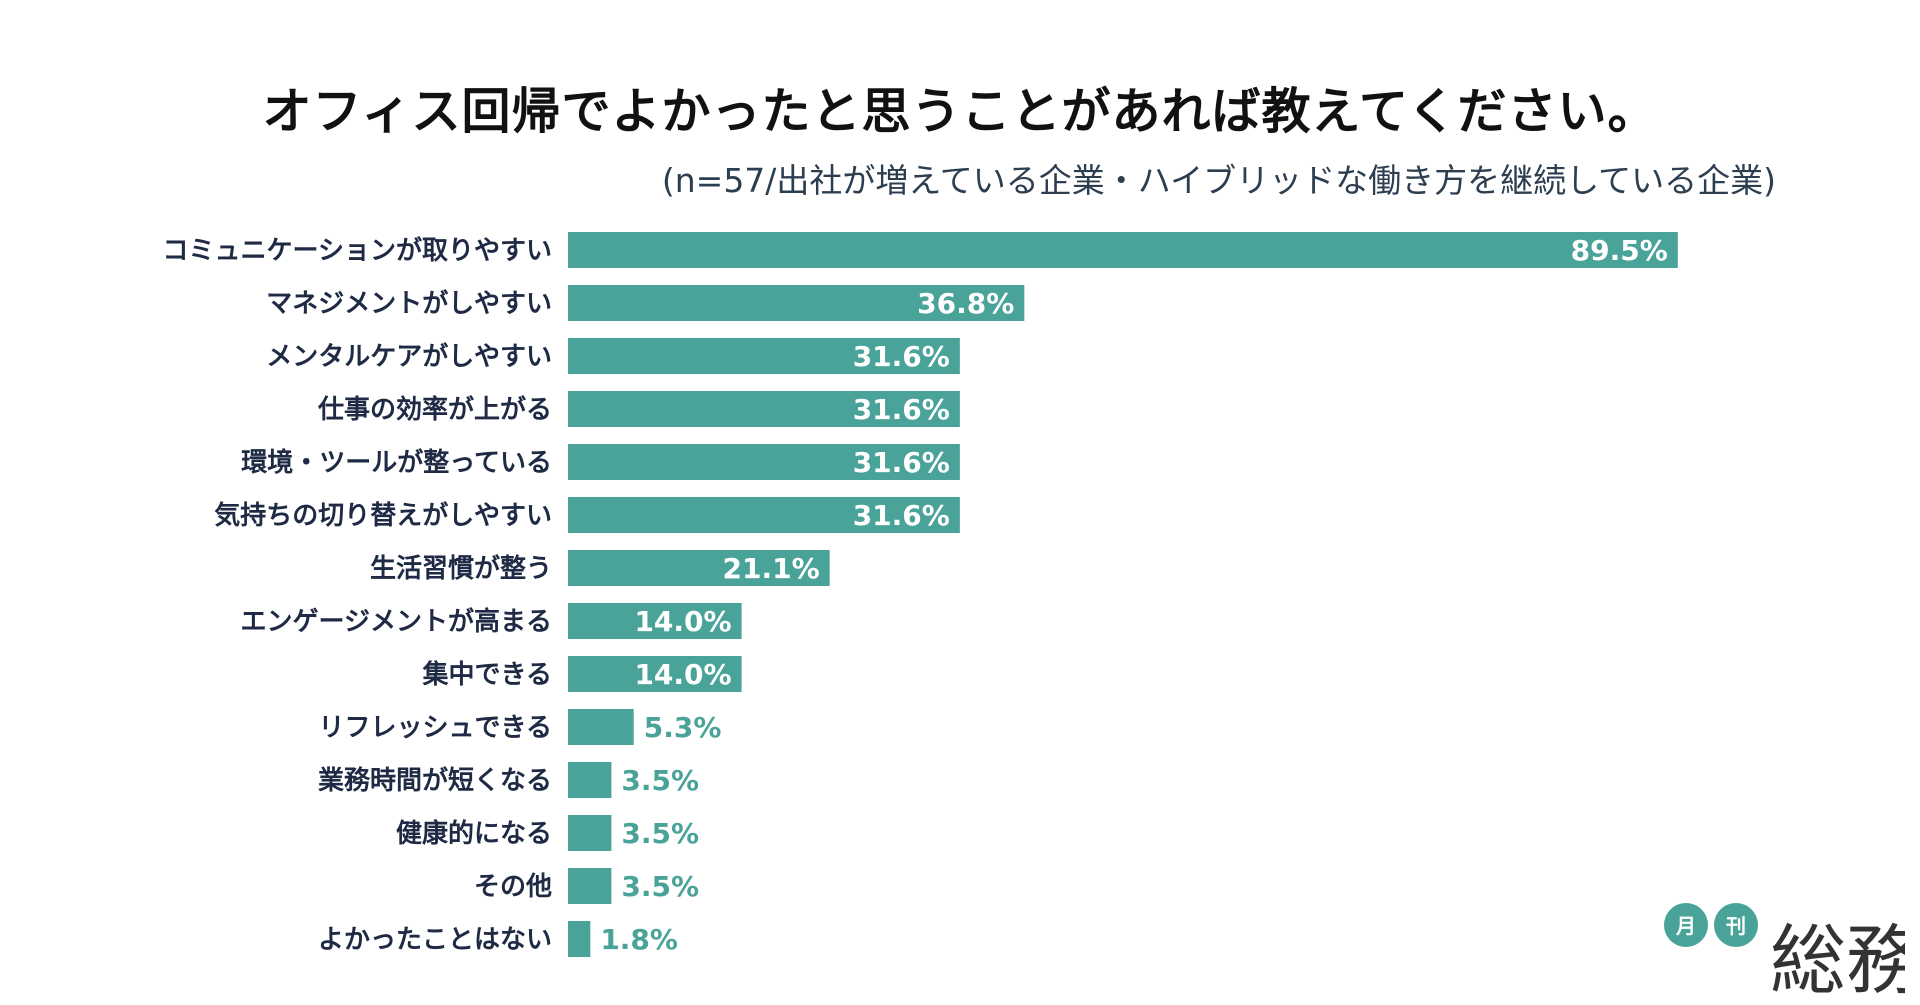 Image resolution: width=1920 pixels, height=1005 pixels. What do you see at coordinates (513, 887) in the screenshot?
I see `category-label: その他` at bounding box center [513, 887].